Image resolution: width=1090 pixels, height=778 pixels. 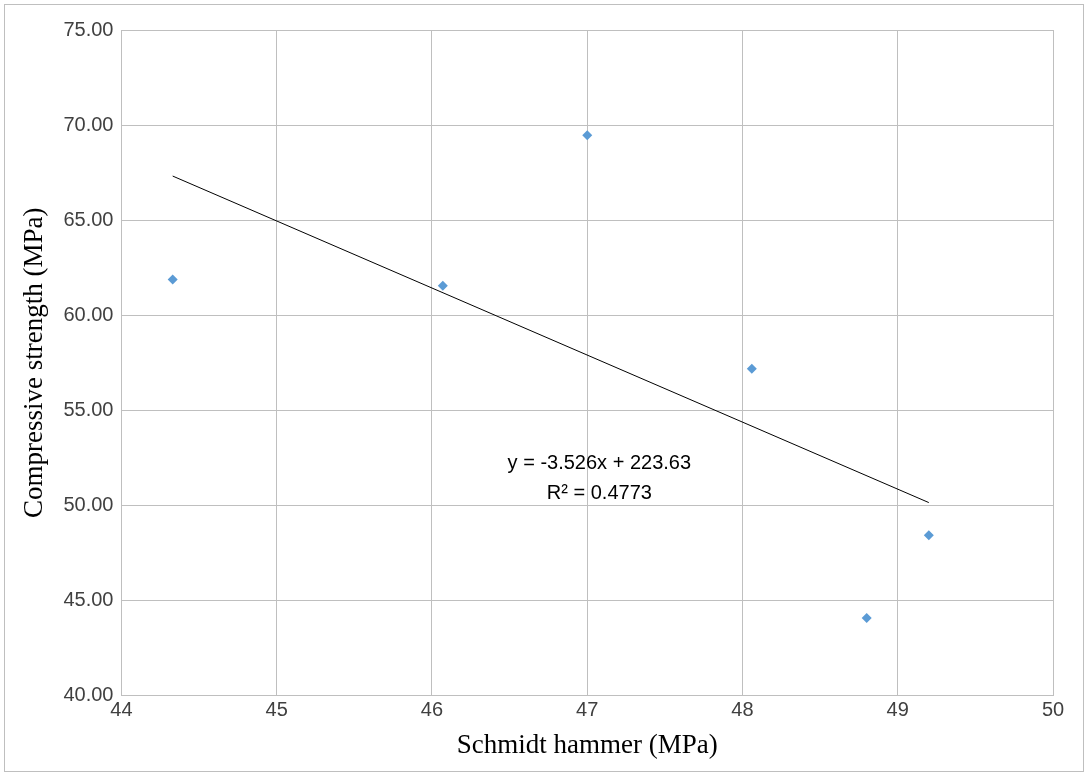 I want to click on x-tick-label: 49, so click(x=897, y=709).